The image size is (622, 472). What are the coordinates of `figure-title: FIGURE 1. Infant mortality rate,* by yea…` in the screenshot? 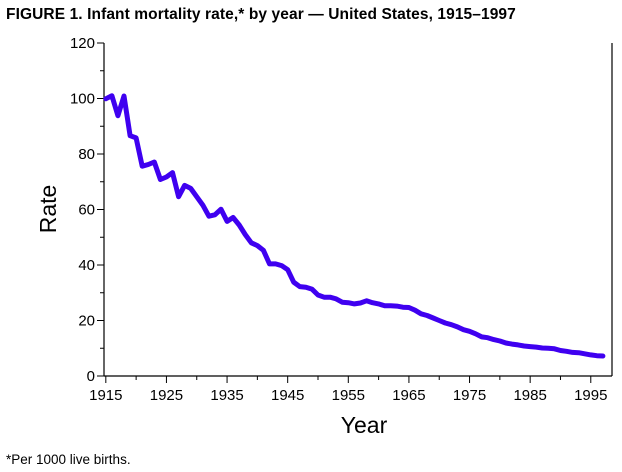 It's located at (261, 14).